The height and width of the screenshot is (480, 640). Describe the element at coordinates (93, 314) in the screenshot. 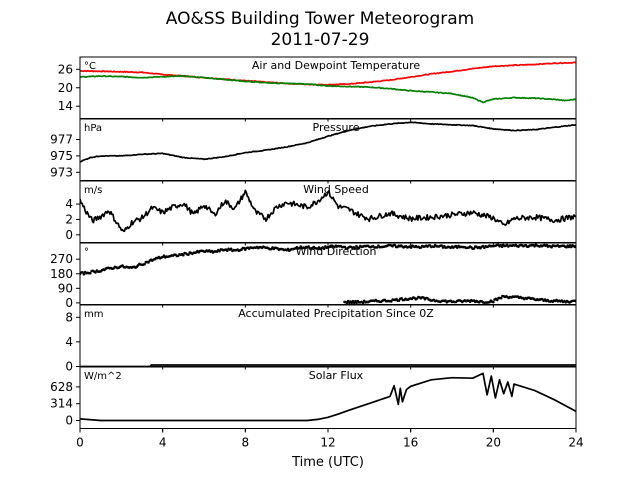

I see `panel-unit: mm` at that location.